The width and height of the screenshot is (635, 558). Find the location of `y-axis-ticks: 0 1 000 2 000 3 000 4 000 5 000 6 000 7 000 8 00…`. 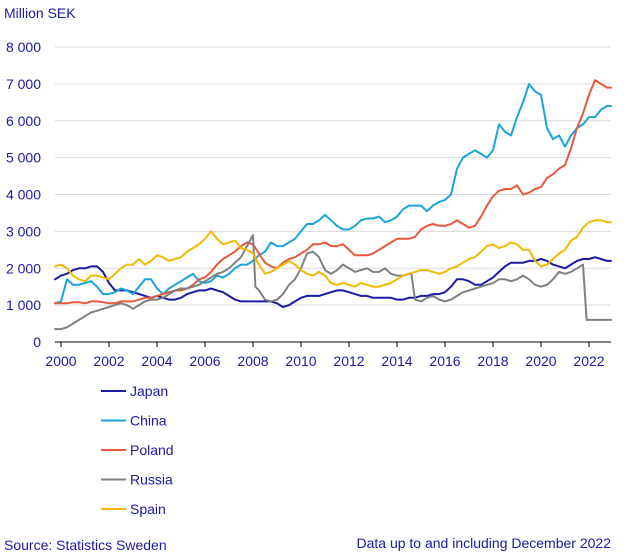

y-axis-ticks: 0 1 000 2 000 3 000 4 000 5 000 6 000 7 000 8 00… is located at coordinates (23, 194).